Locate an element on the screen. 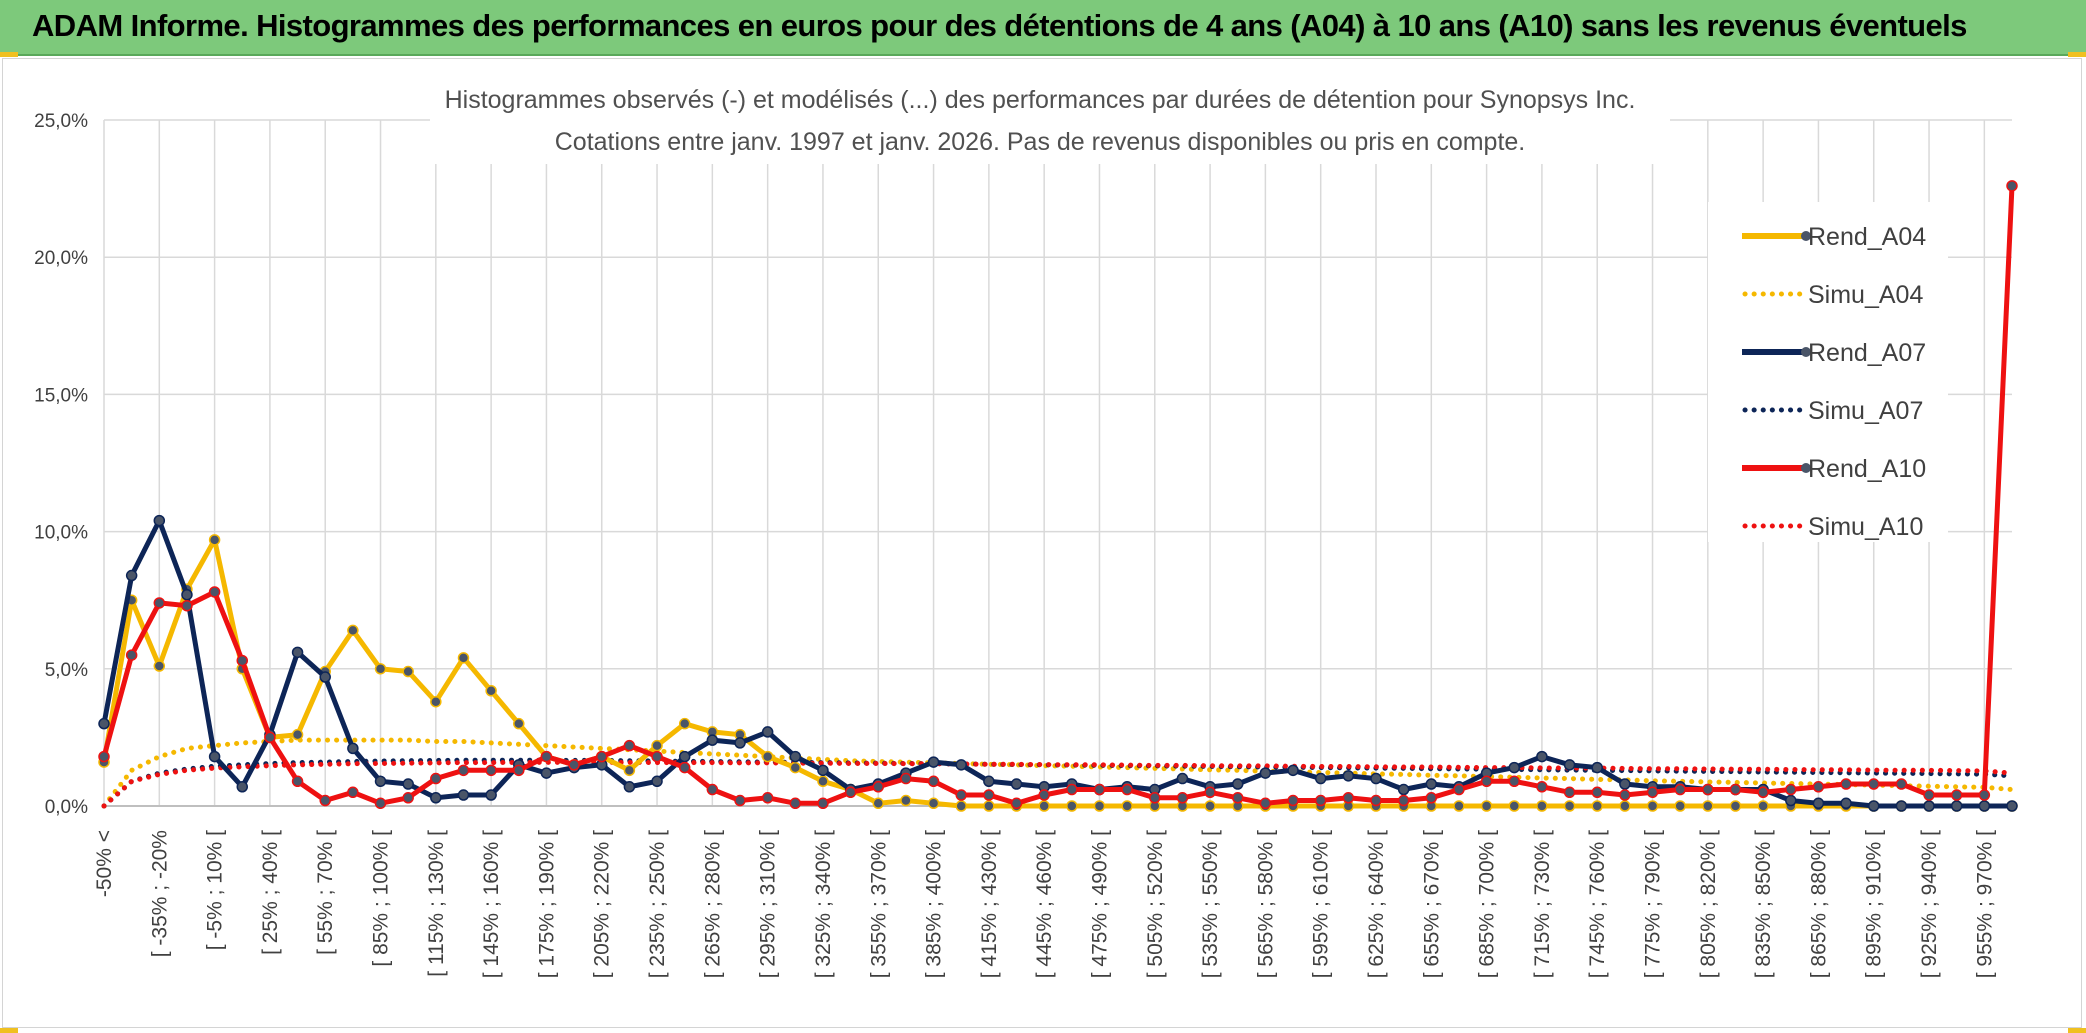 The height and width of the screenshot is (1033, 2086). legend-label: Rend_A07 is located at coordinates (1867, 353).